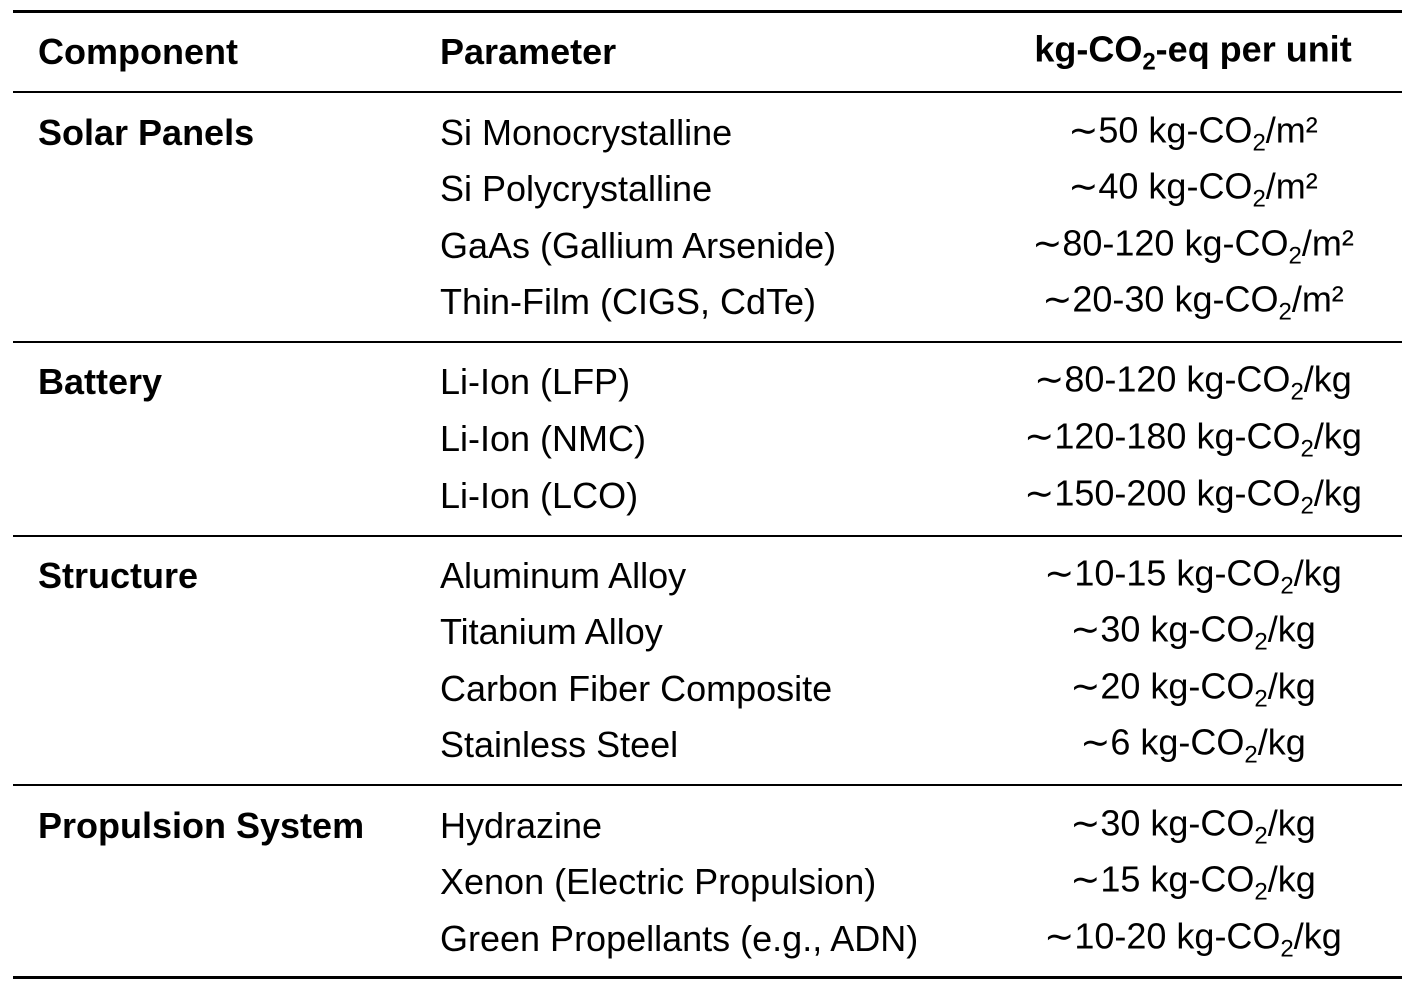 The image size is (1412, 989). I want to click on header-component: Component, so click(138, 51).